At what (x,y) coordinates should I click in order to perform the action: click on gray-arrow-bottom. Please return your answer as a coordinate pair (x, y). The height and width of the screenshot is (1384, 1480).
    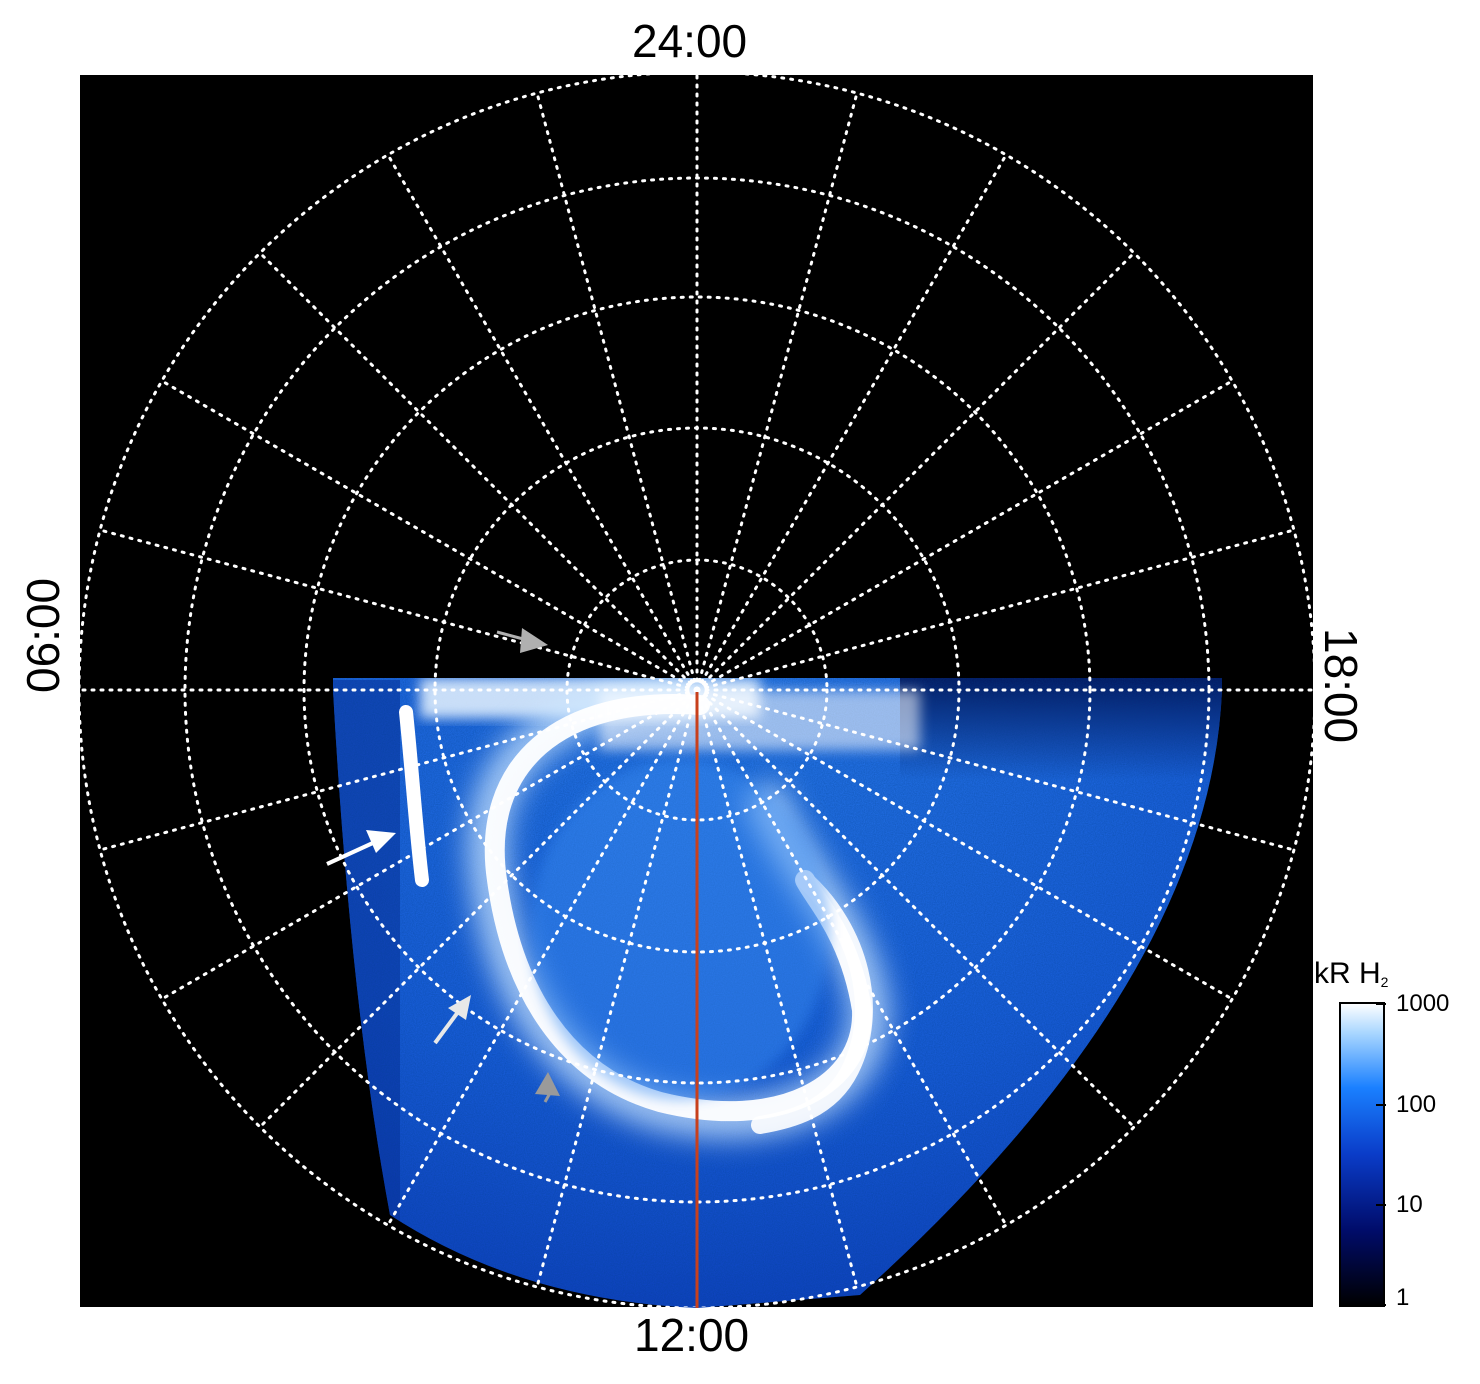
    Looking at the image, I should click on (547, 1087).